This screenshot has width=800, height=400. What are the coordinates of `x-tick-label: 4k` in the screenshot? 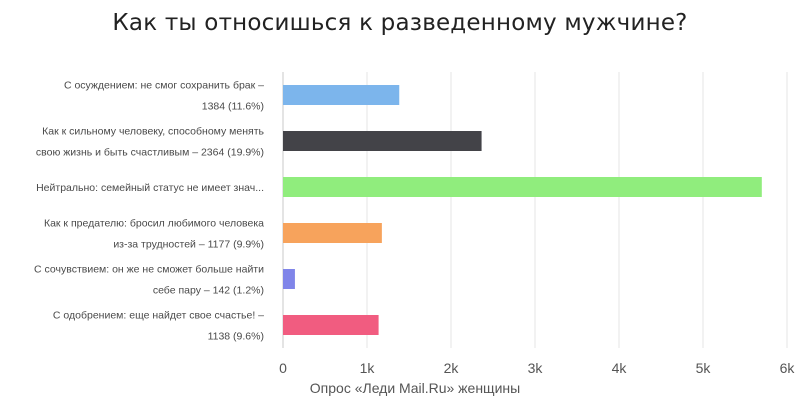 It's located at (620, 368).